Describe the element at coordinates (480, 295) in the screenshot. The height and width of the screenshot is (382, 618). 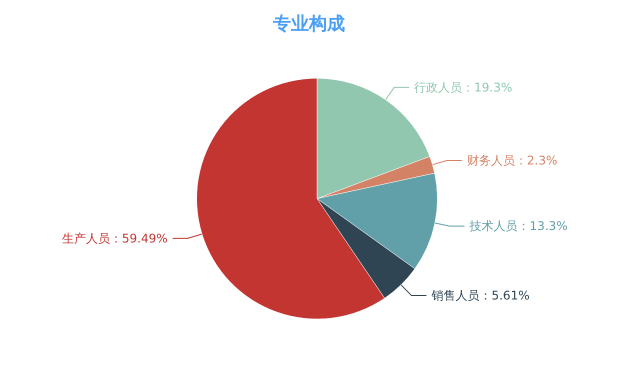
I see `slice-label: 销售人员：5.61%` at that location.